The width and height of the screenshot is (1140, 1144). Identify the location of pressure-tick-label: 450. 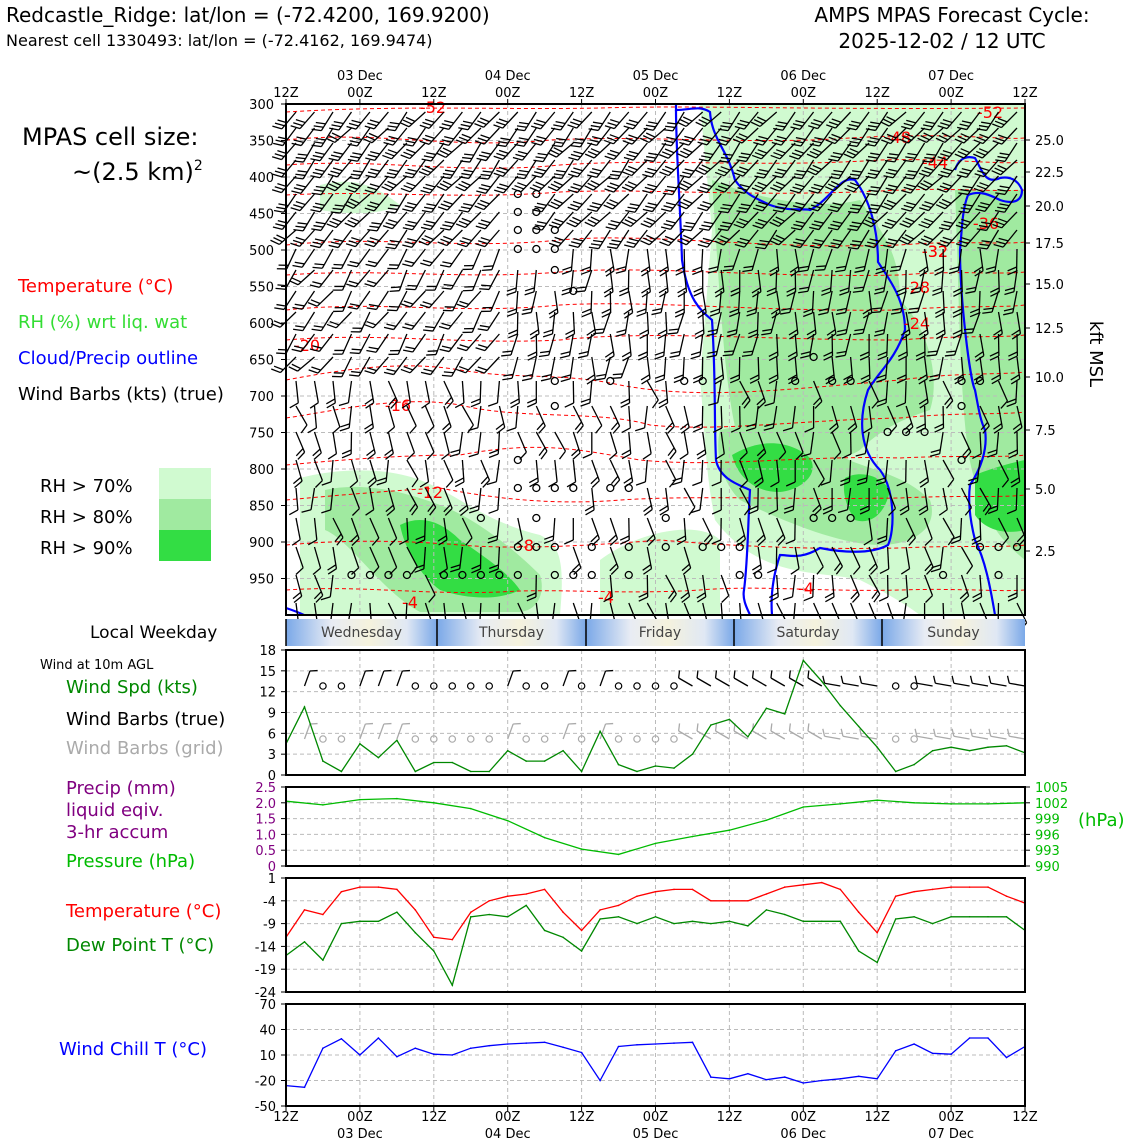
(261, 215).